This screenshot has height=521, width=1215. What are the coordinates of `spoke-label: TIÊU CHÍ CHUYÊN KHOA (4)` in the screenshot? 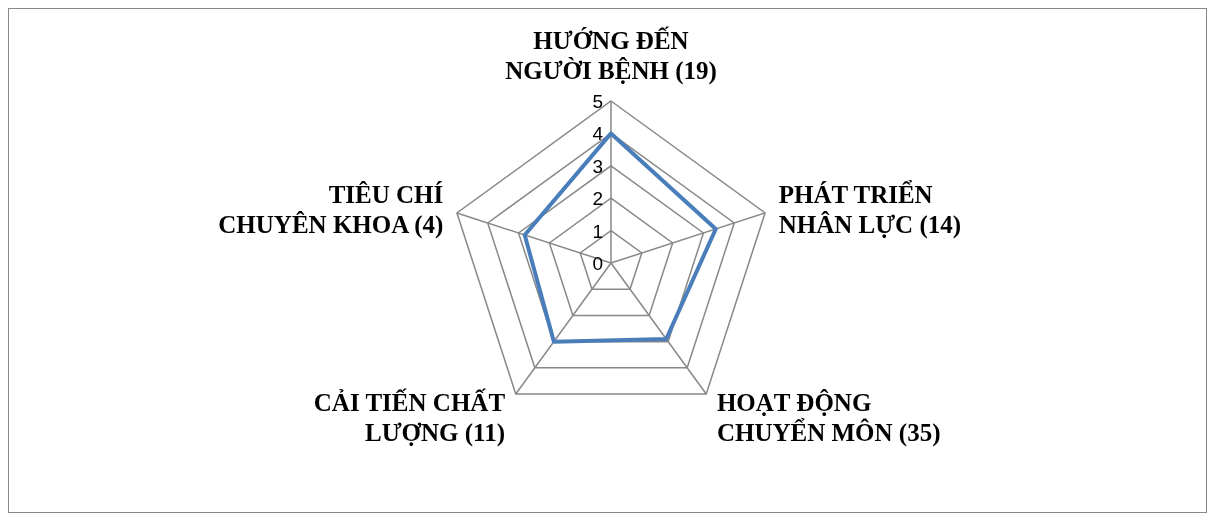 It's located at (331, 210).